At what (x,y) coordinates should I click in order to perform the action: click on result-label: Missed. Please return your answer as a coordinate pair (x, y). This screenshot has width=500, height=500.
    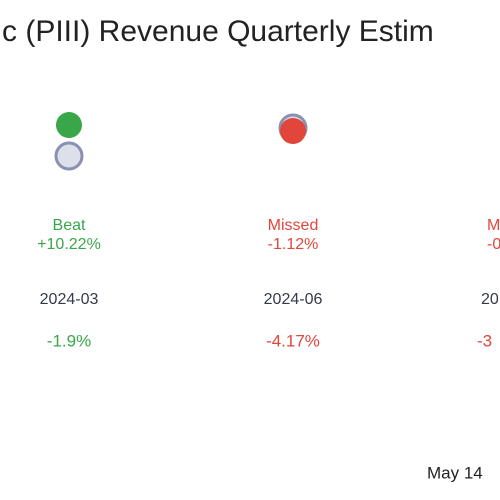
    Looking at the image, I should click on (293, 225).